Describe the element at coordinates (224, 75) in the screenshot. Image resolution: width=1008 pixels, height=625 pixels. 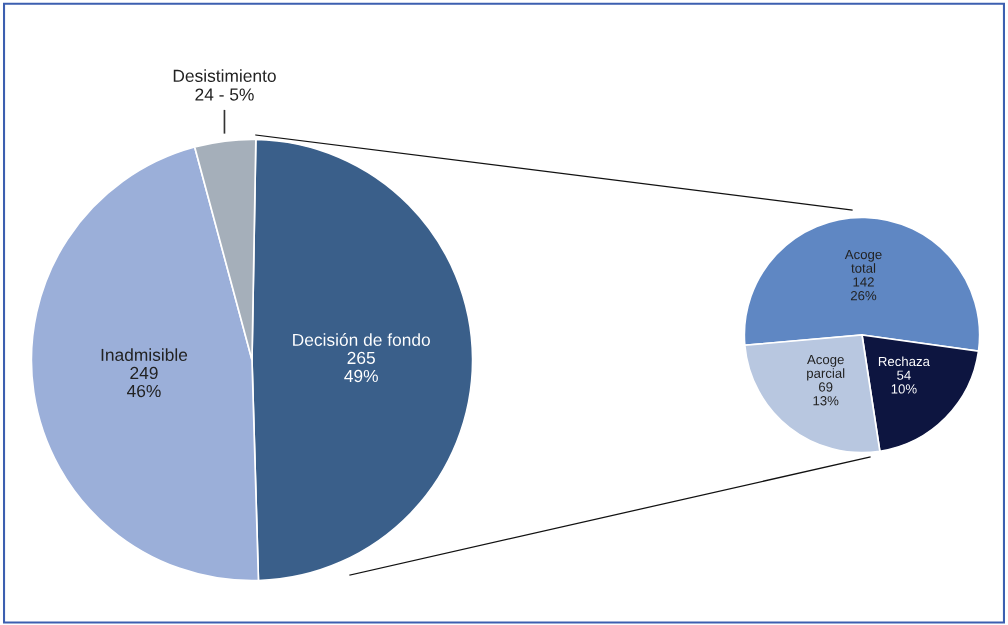
I see `slice-label: Desistimiento` at that location.